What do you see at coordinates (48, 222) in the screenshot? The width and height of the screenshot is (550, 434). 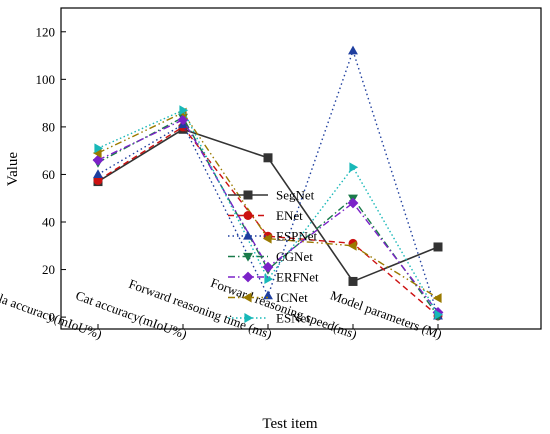 I see `y-tick-label: 40` at bounding box center [48, 222].